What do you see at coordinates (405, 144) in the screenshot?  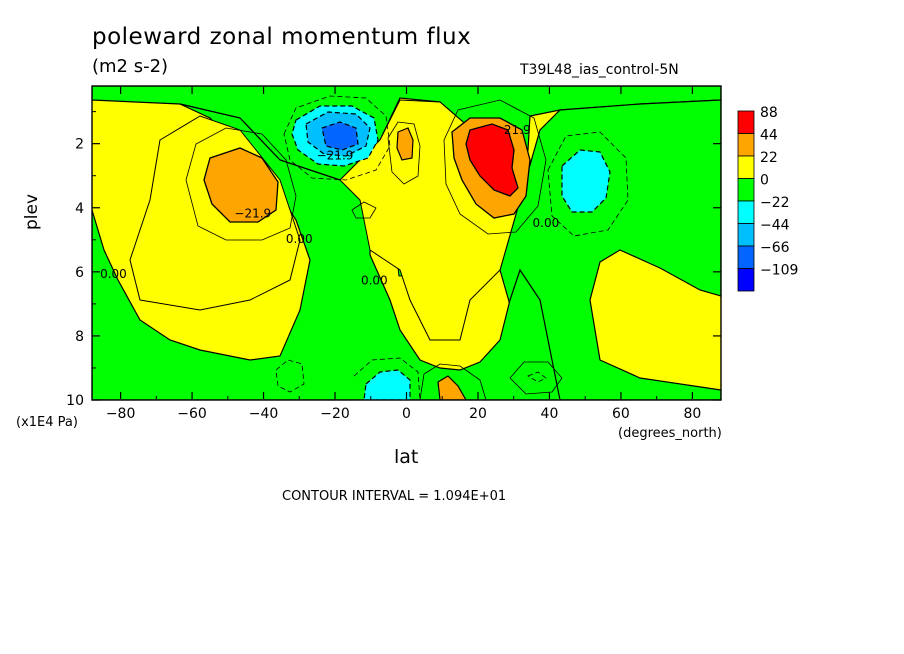 I see `region-orange-center` at bounding box center [405, 144].